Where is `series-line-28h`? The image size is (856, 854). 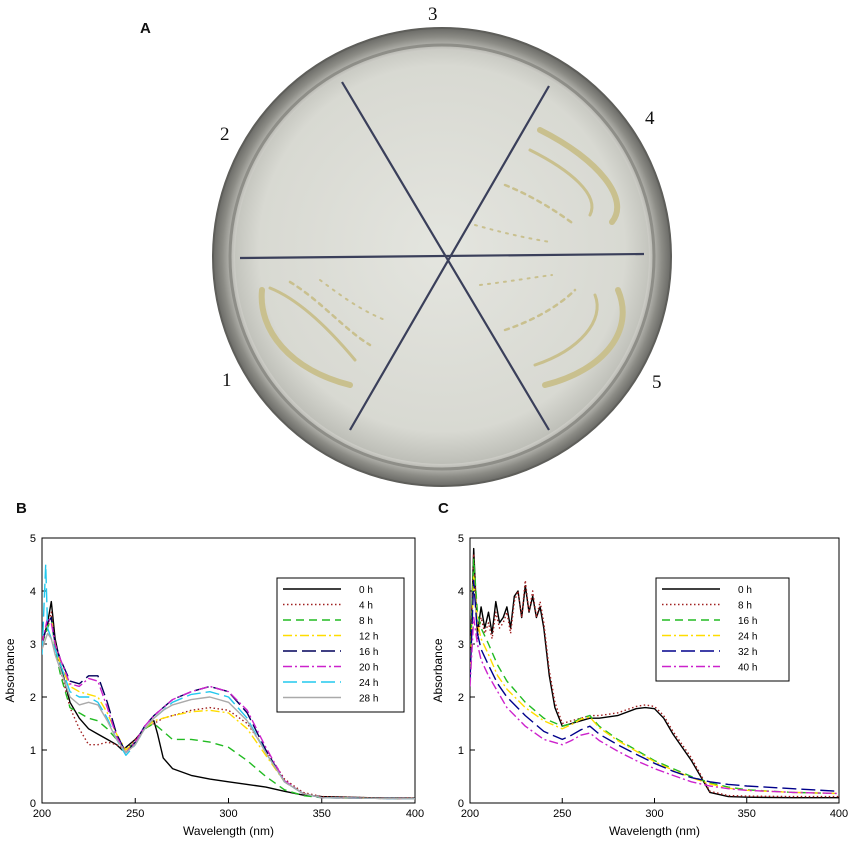
series-line-28h is located at coordinates (228, 716).